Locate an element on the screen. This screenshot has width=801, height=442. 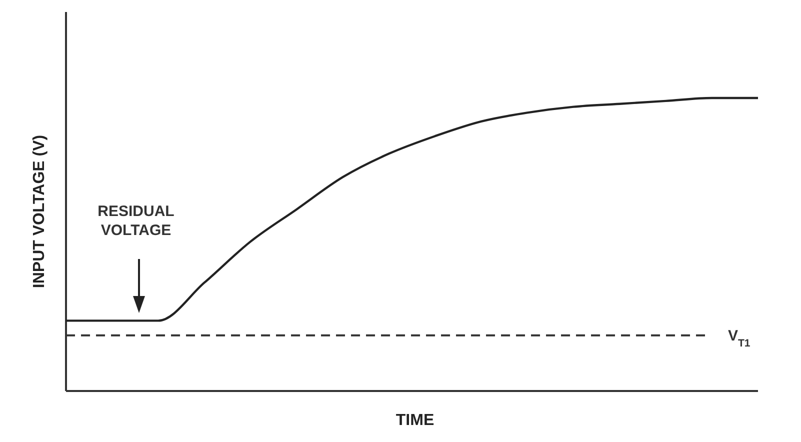
annotation: RESIDUAL VOLTAGE is located at coordinates (136, 221).